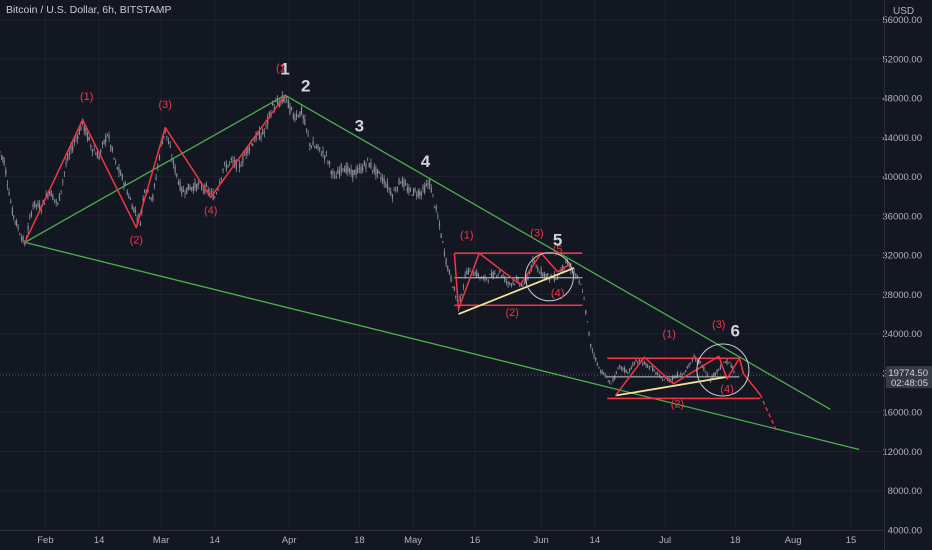 Image resolution: width=932 pixels, height=550 pixels. What do you see at coordinates (905, 491) in the screenshot?
I see `y-tick-label: 8000.00` at bounding box center [905, 491].